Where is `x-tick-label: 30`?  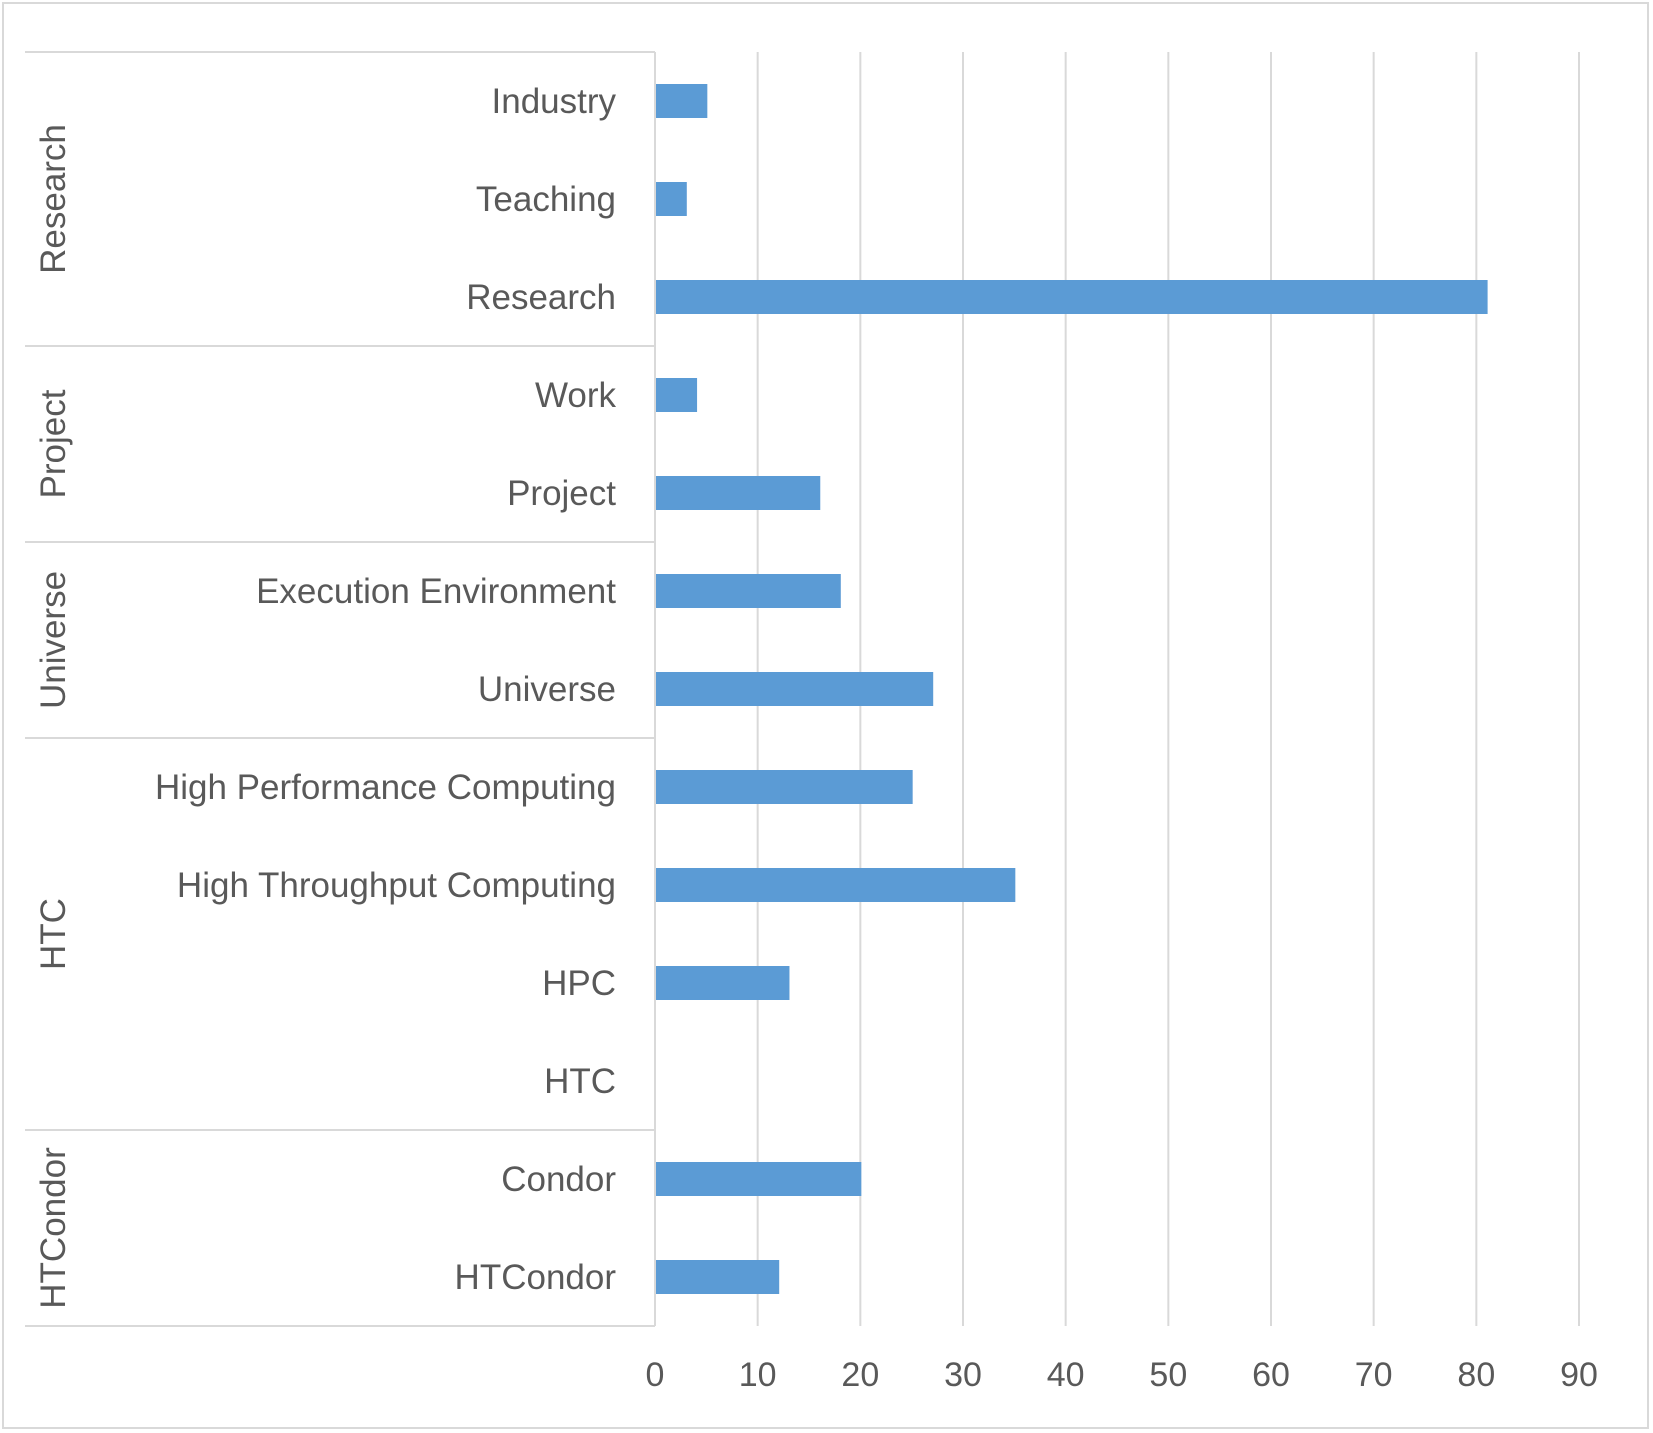 x-tick-label: 30 is located at coordinates (963, 1375).